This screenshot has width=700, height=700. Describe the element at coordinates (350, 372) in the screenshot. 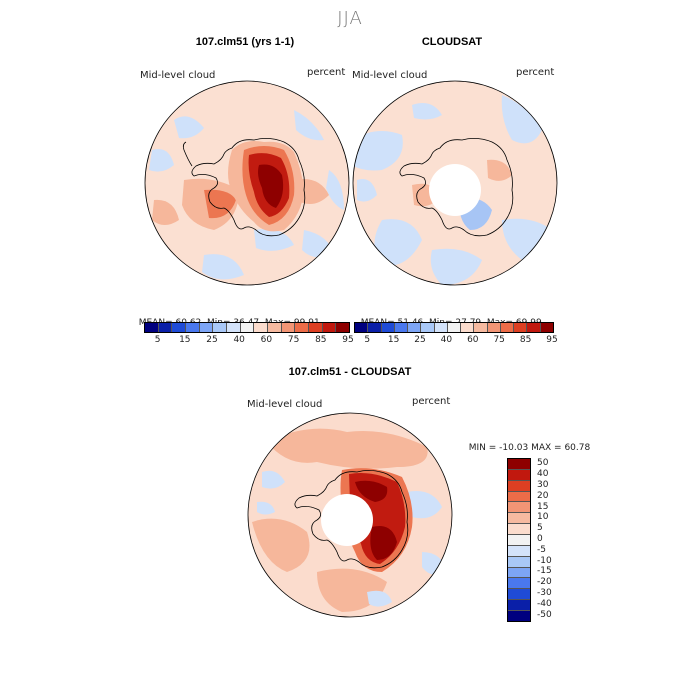

I see `diff-panel-title: 107.clm51 - CLOUDSAT` at that location.